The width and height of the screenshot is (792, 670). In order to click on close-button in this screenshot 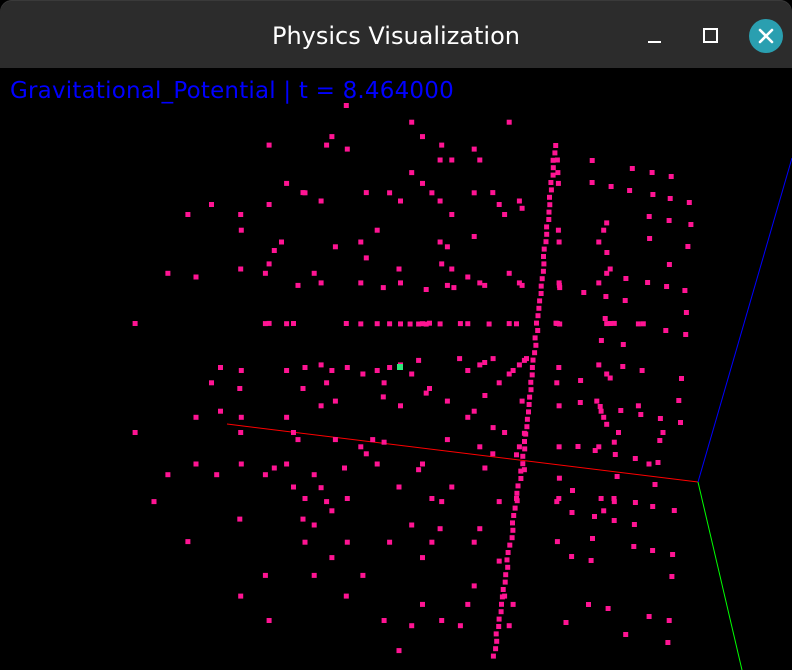, I will do `click(766, 36)`.